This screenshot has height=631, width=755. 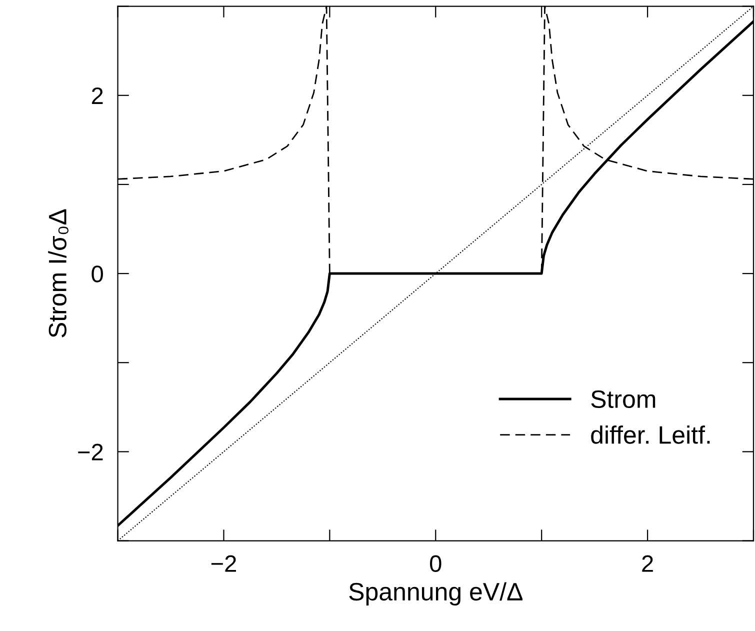 I want to click on y-tick-label: 0, so click(x=97, y=274).